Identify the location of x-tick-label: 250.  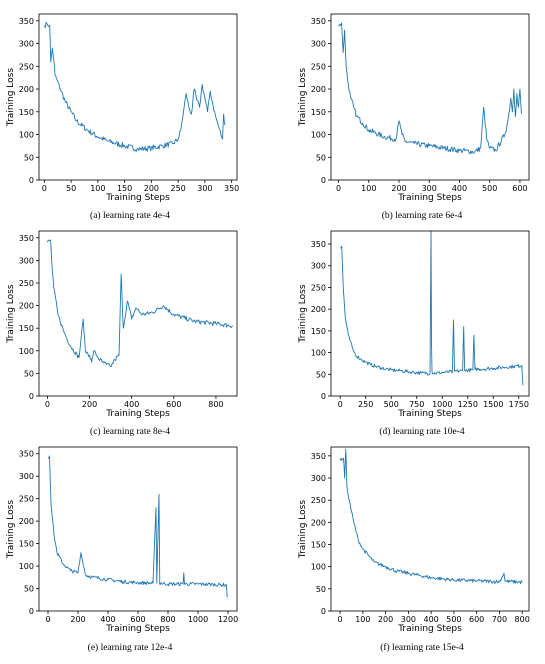
(365, 404).